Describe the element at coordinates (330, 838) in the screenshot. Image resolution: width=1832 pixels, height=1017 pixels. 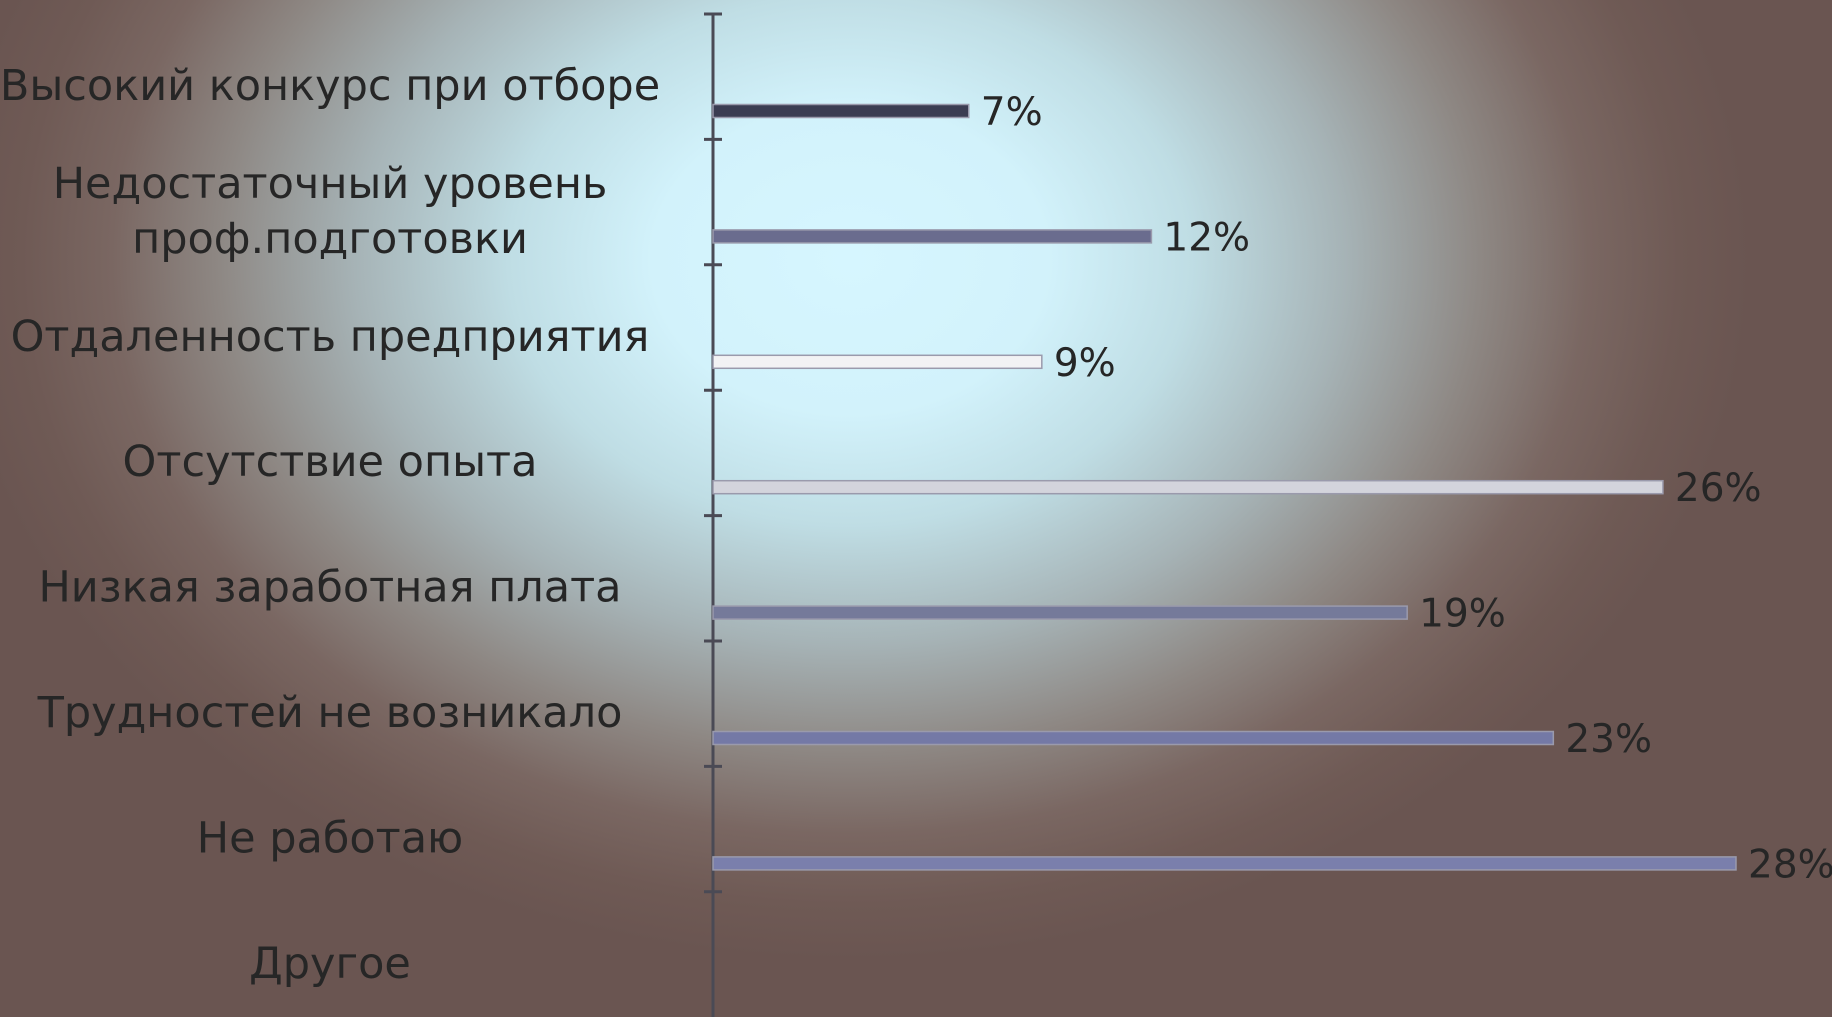
I see `category-label: Не работаю` at that location.